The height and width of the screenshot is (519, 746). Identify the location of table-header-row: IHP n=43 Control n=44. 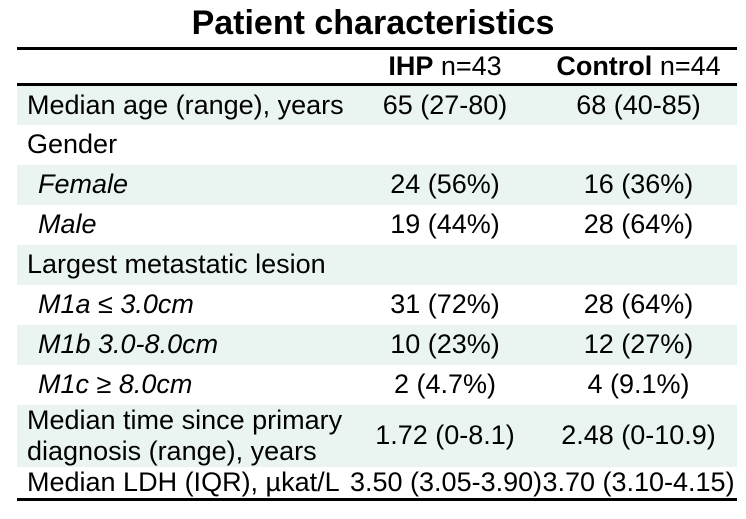
(377, 67).